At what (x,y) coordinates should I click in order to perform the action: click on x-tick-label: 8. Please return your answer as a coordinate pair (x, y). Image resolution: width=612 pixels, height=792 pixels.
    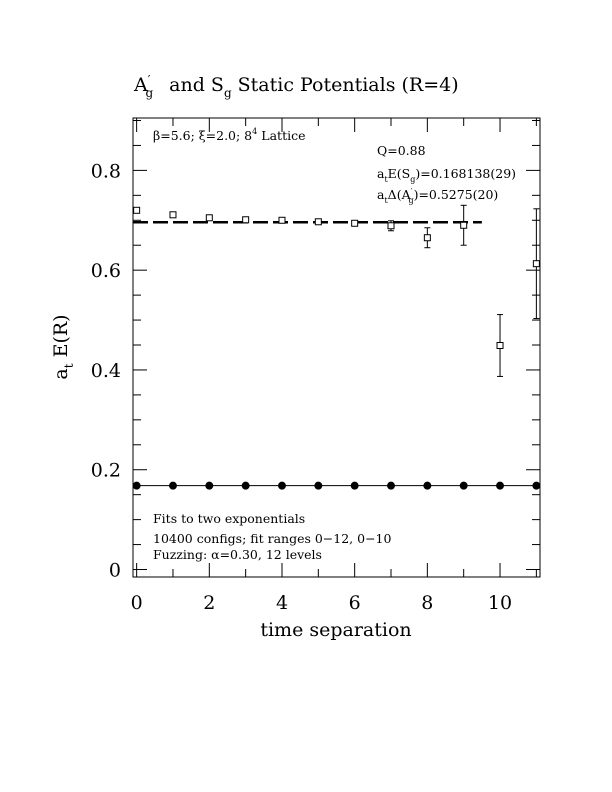
    Looking at the image, I should click on (427, 603).